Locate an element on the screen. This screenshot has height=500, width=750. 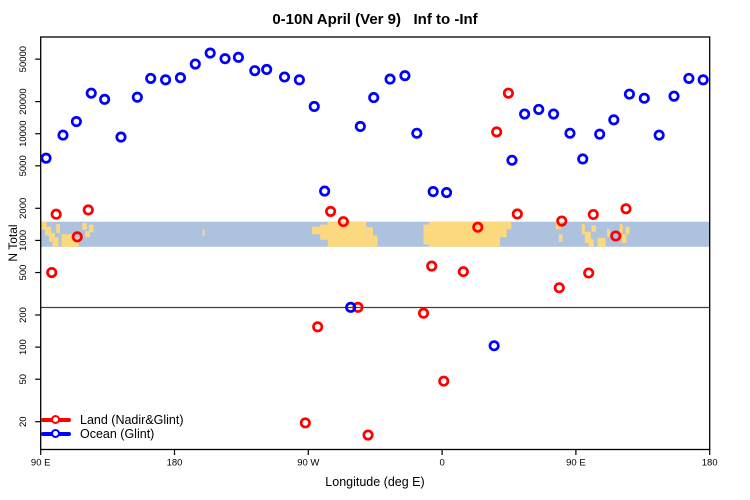
svg-text: 20 is located at coordinates (23, 421).